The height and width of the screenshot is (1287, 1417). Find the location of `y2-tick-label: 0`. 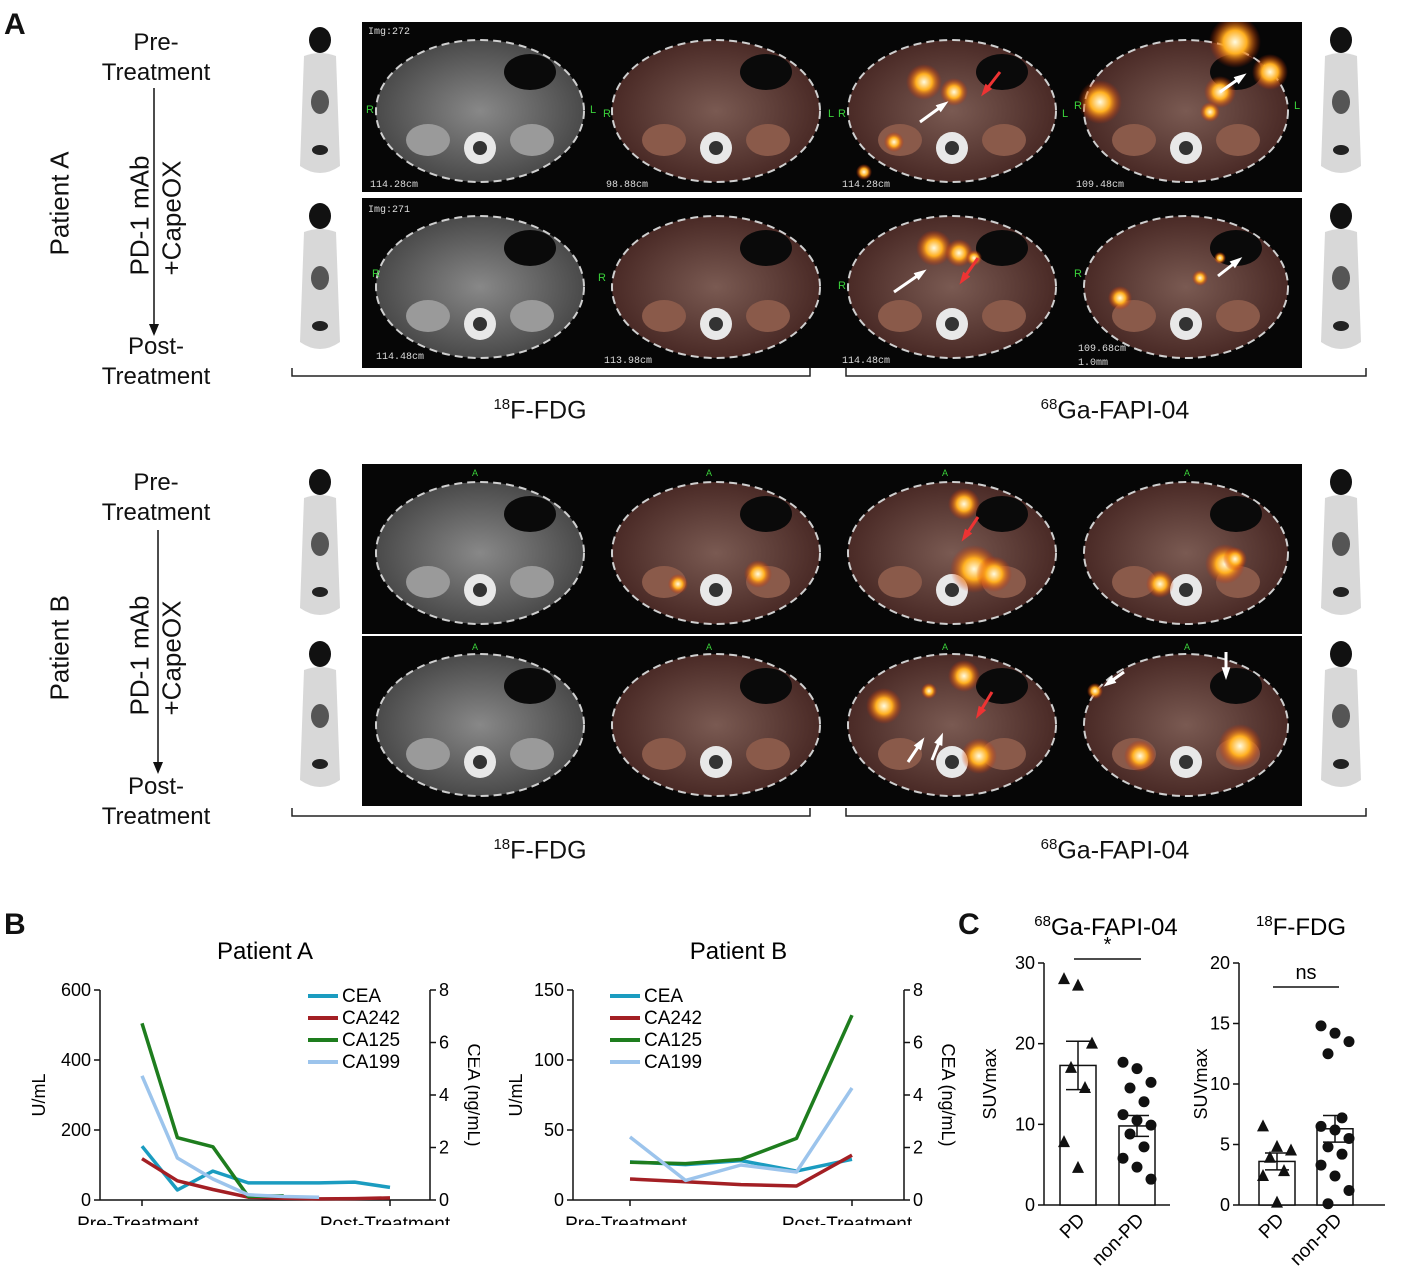

y2-tick-label: 0 is located at coordinates (918, 1200).